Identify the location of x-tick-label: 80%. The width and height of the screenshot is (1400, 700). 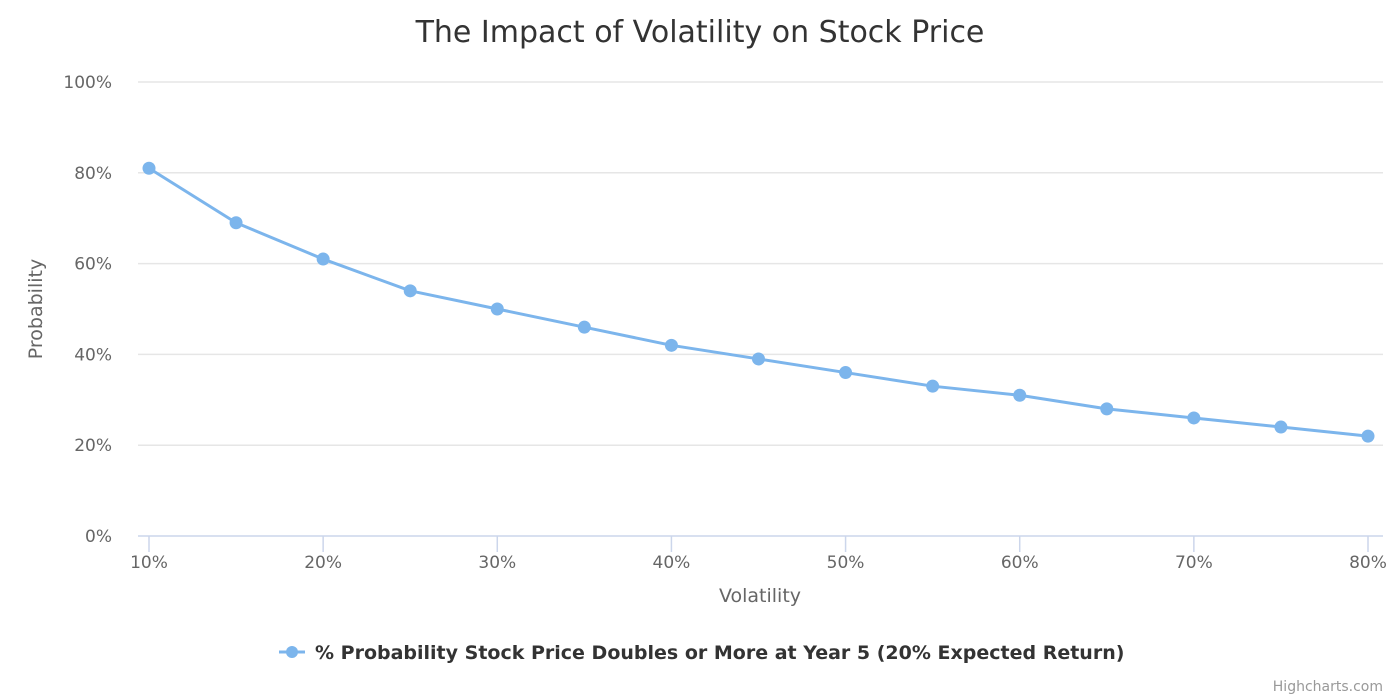
(1368, 563).